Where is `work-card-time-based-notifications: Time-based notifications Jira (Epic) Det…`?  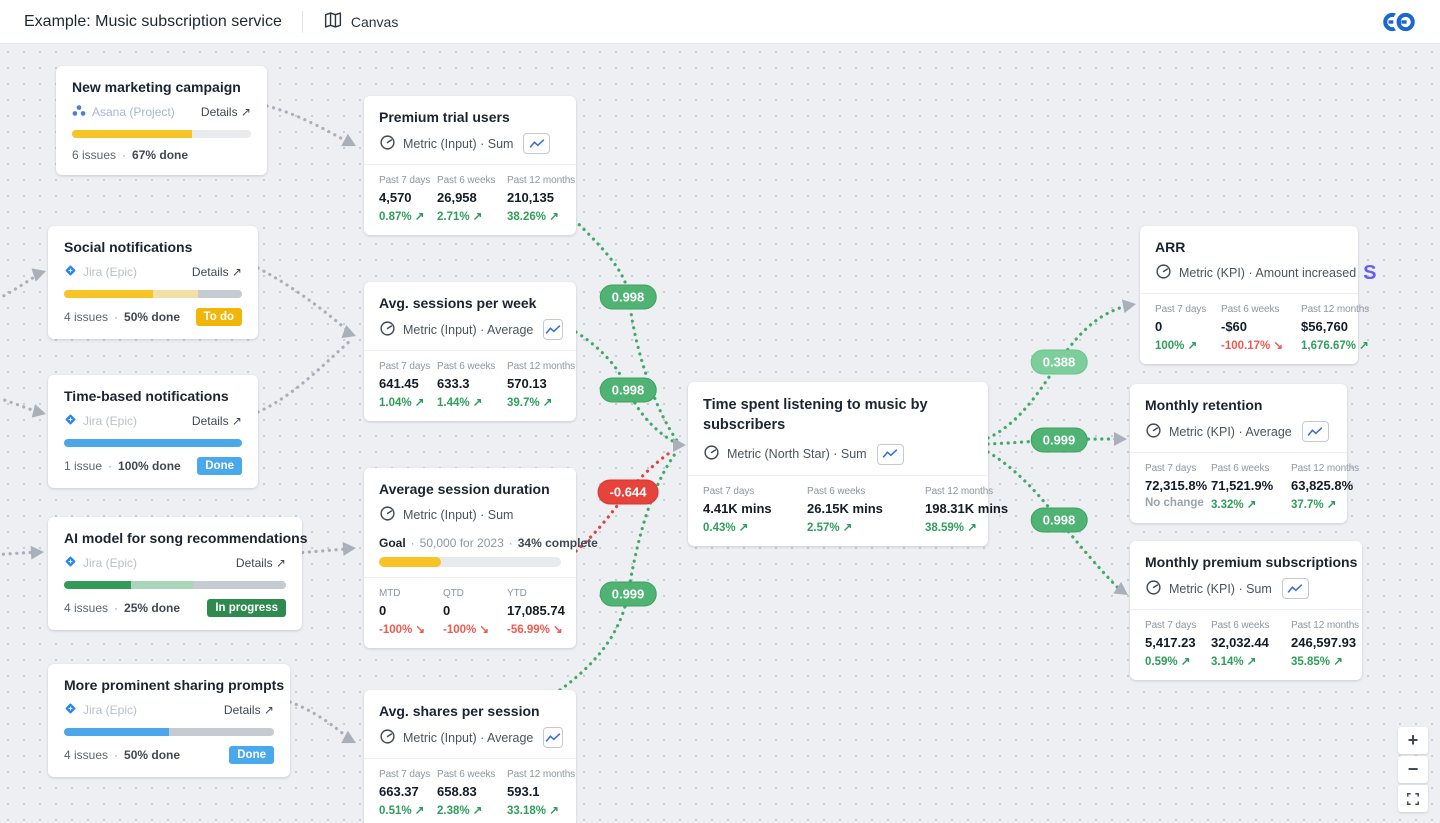
work-card-time-based-notifications: Time-based notifications Jira (Epic) Det… is located at coordinates (153, 431).